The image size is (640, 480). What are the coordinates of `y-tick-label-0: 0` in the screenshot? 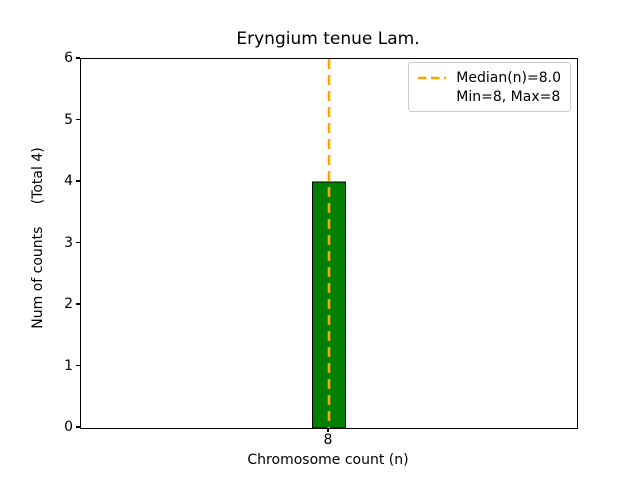 It's located at (68, 427).